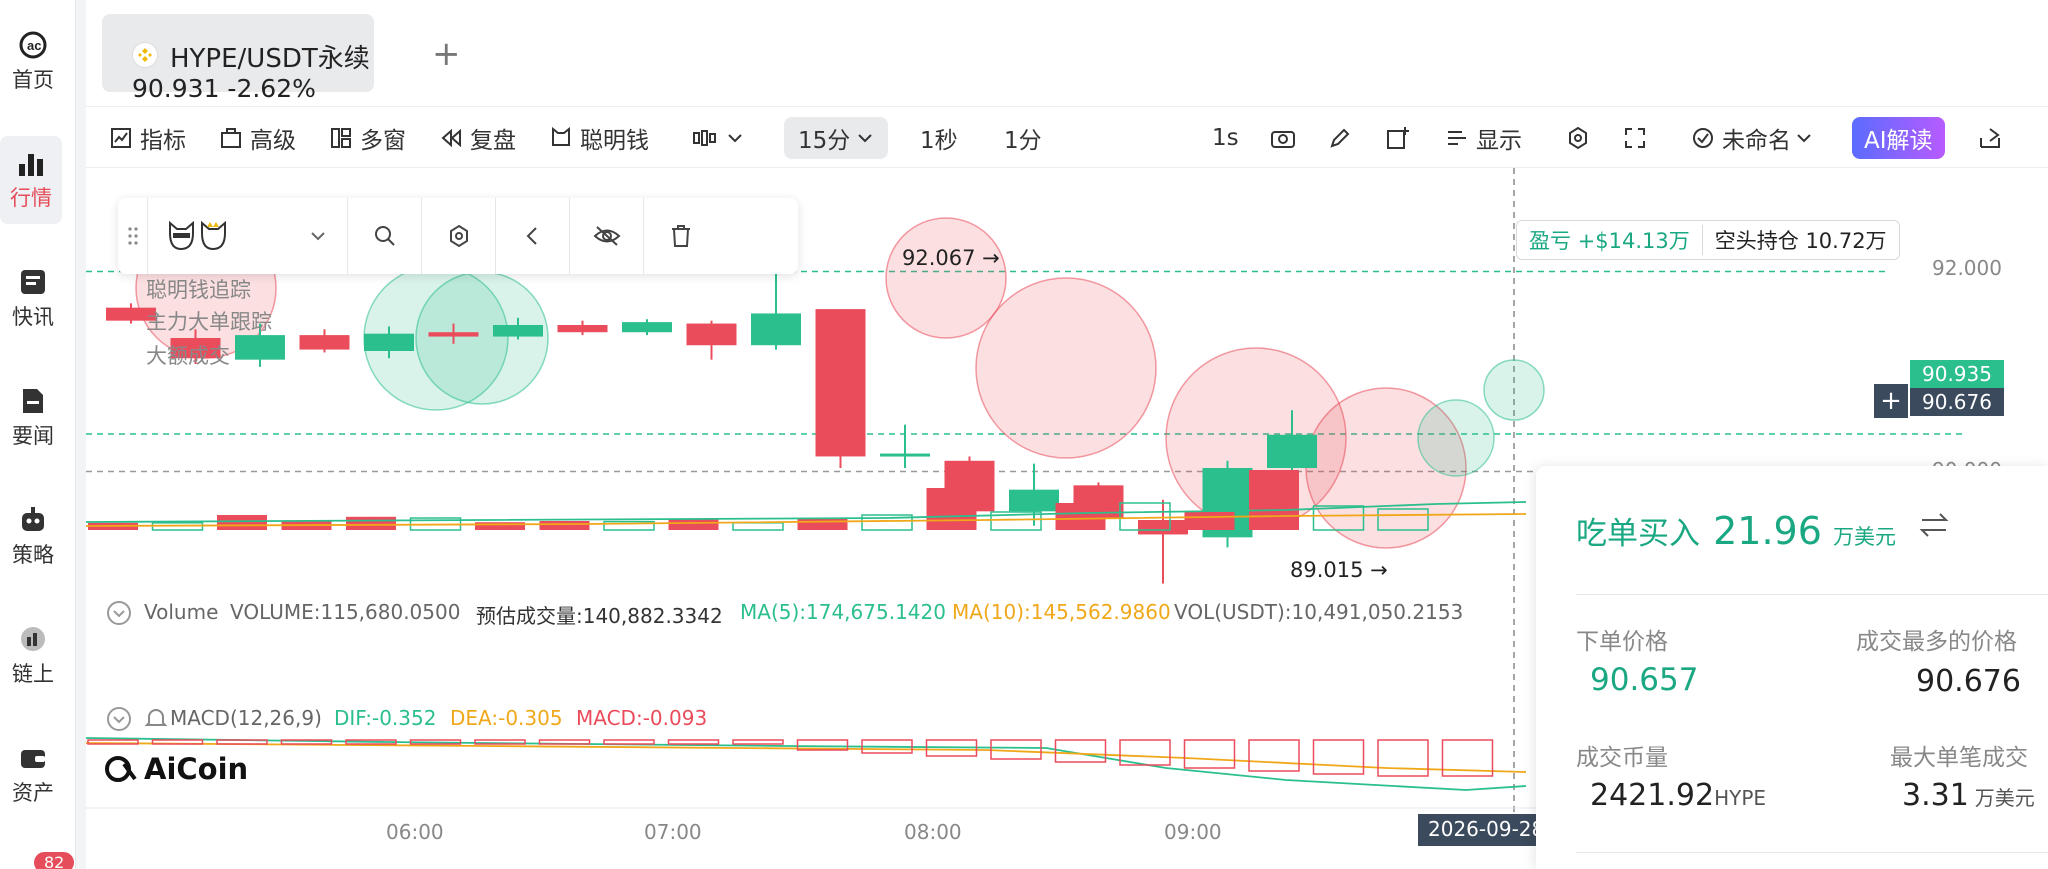 This screenshot has height=869, width=2048. Describe the element at coordinates (722, 138) in the screenshot. I see `chart-type-dropdown` at that location.